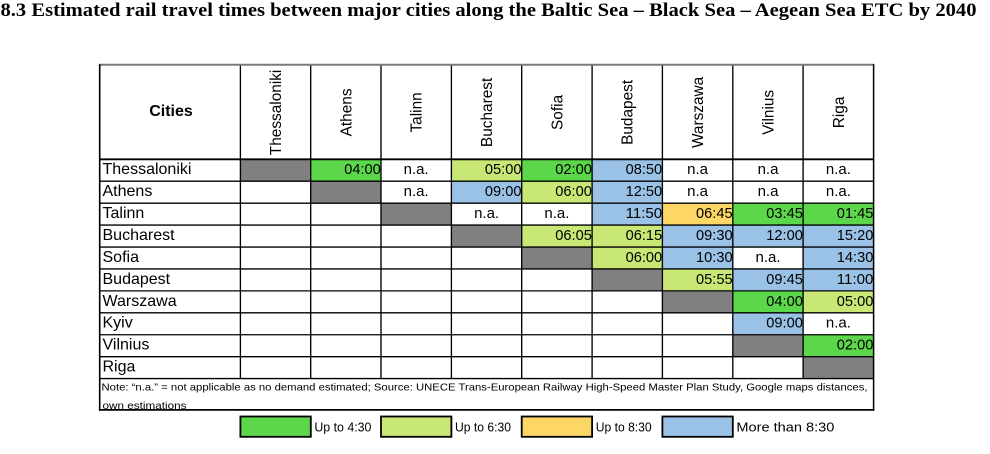 This screenshot has width=990, height=454. Describe the element at coordinates (644, 191) in the screenshot. I see `svg-text: 12:50` at that location.